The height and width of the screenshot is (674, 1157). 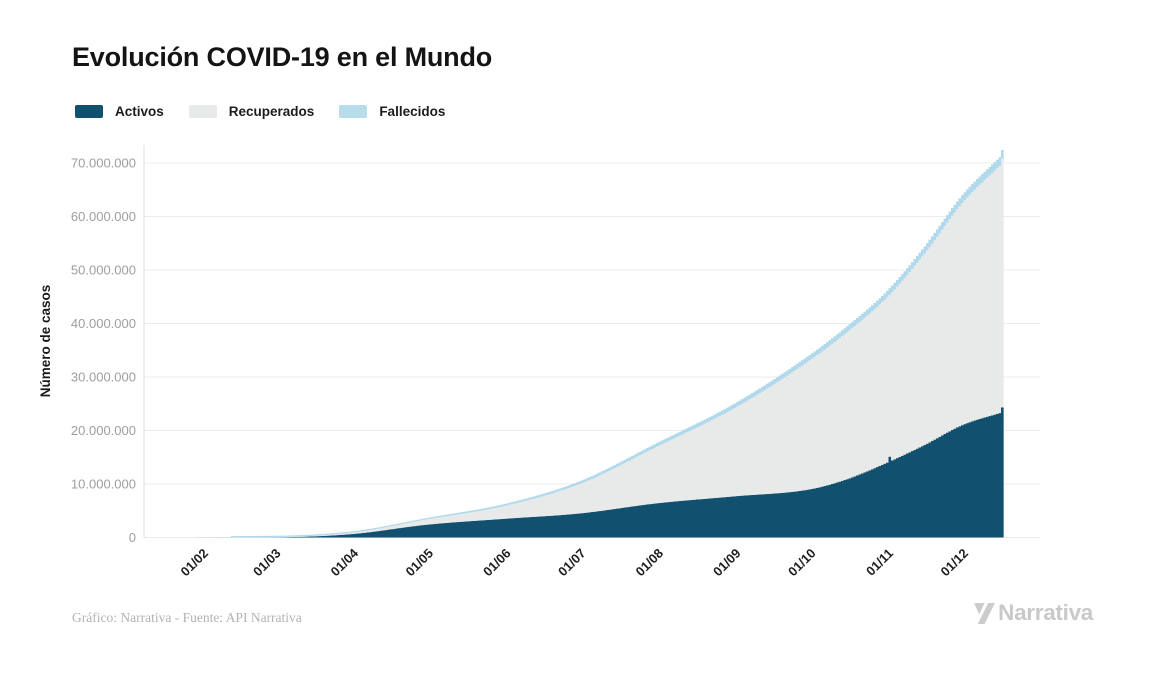 I want to click on svg-text: 01/11, so click(x=879, y=562).